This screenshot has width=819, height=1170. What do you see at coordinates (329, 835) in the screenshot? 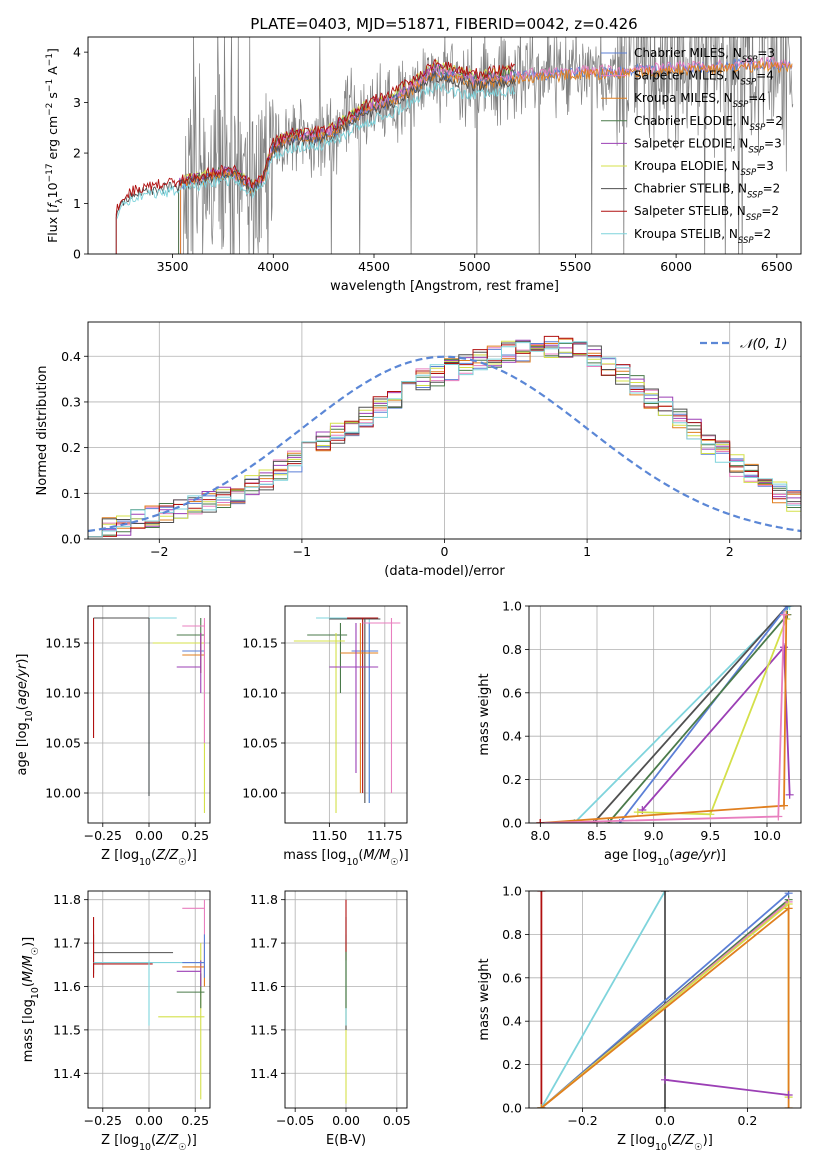
I see `x-tick-label: 11.50` at bounding box center [329, 835].